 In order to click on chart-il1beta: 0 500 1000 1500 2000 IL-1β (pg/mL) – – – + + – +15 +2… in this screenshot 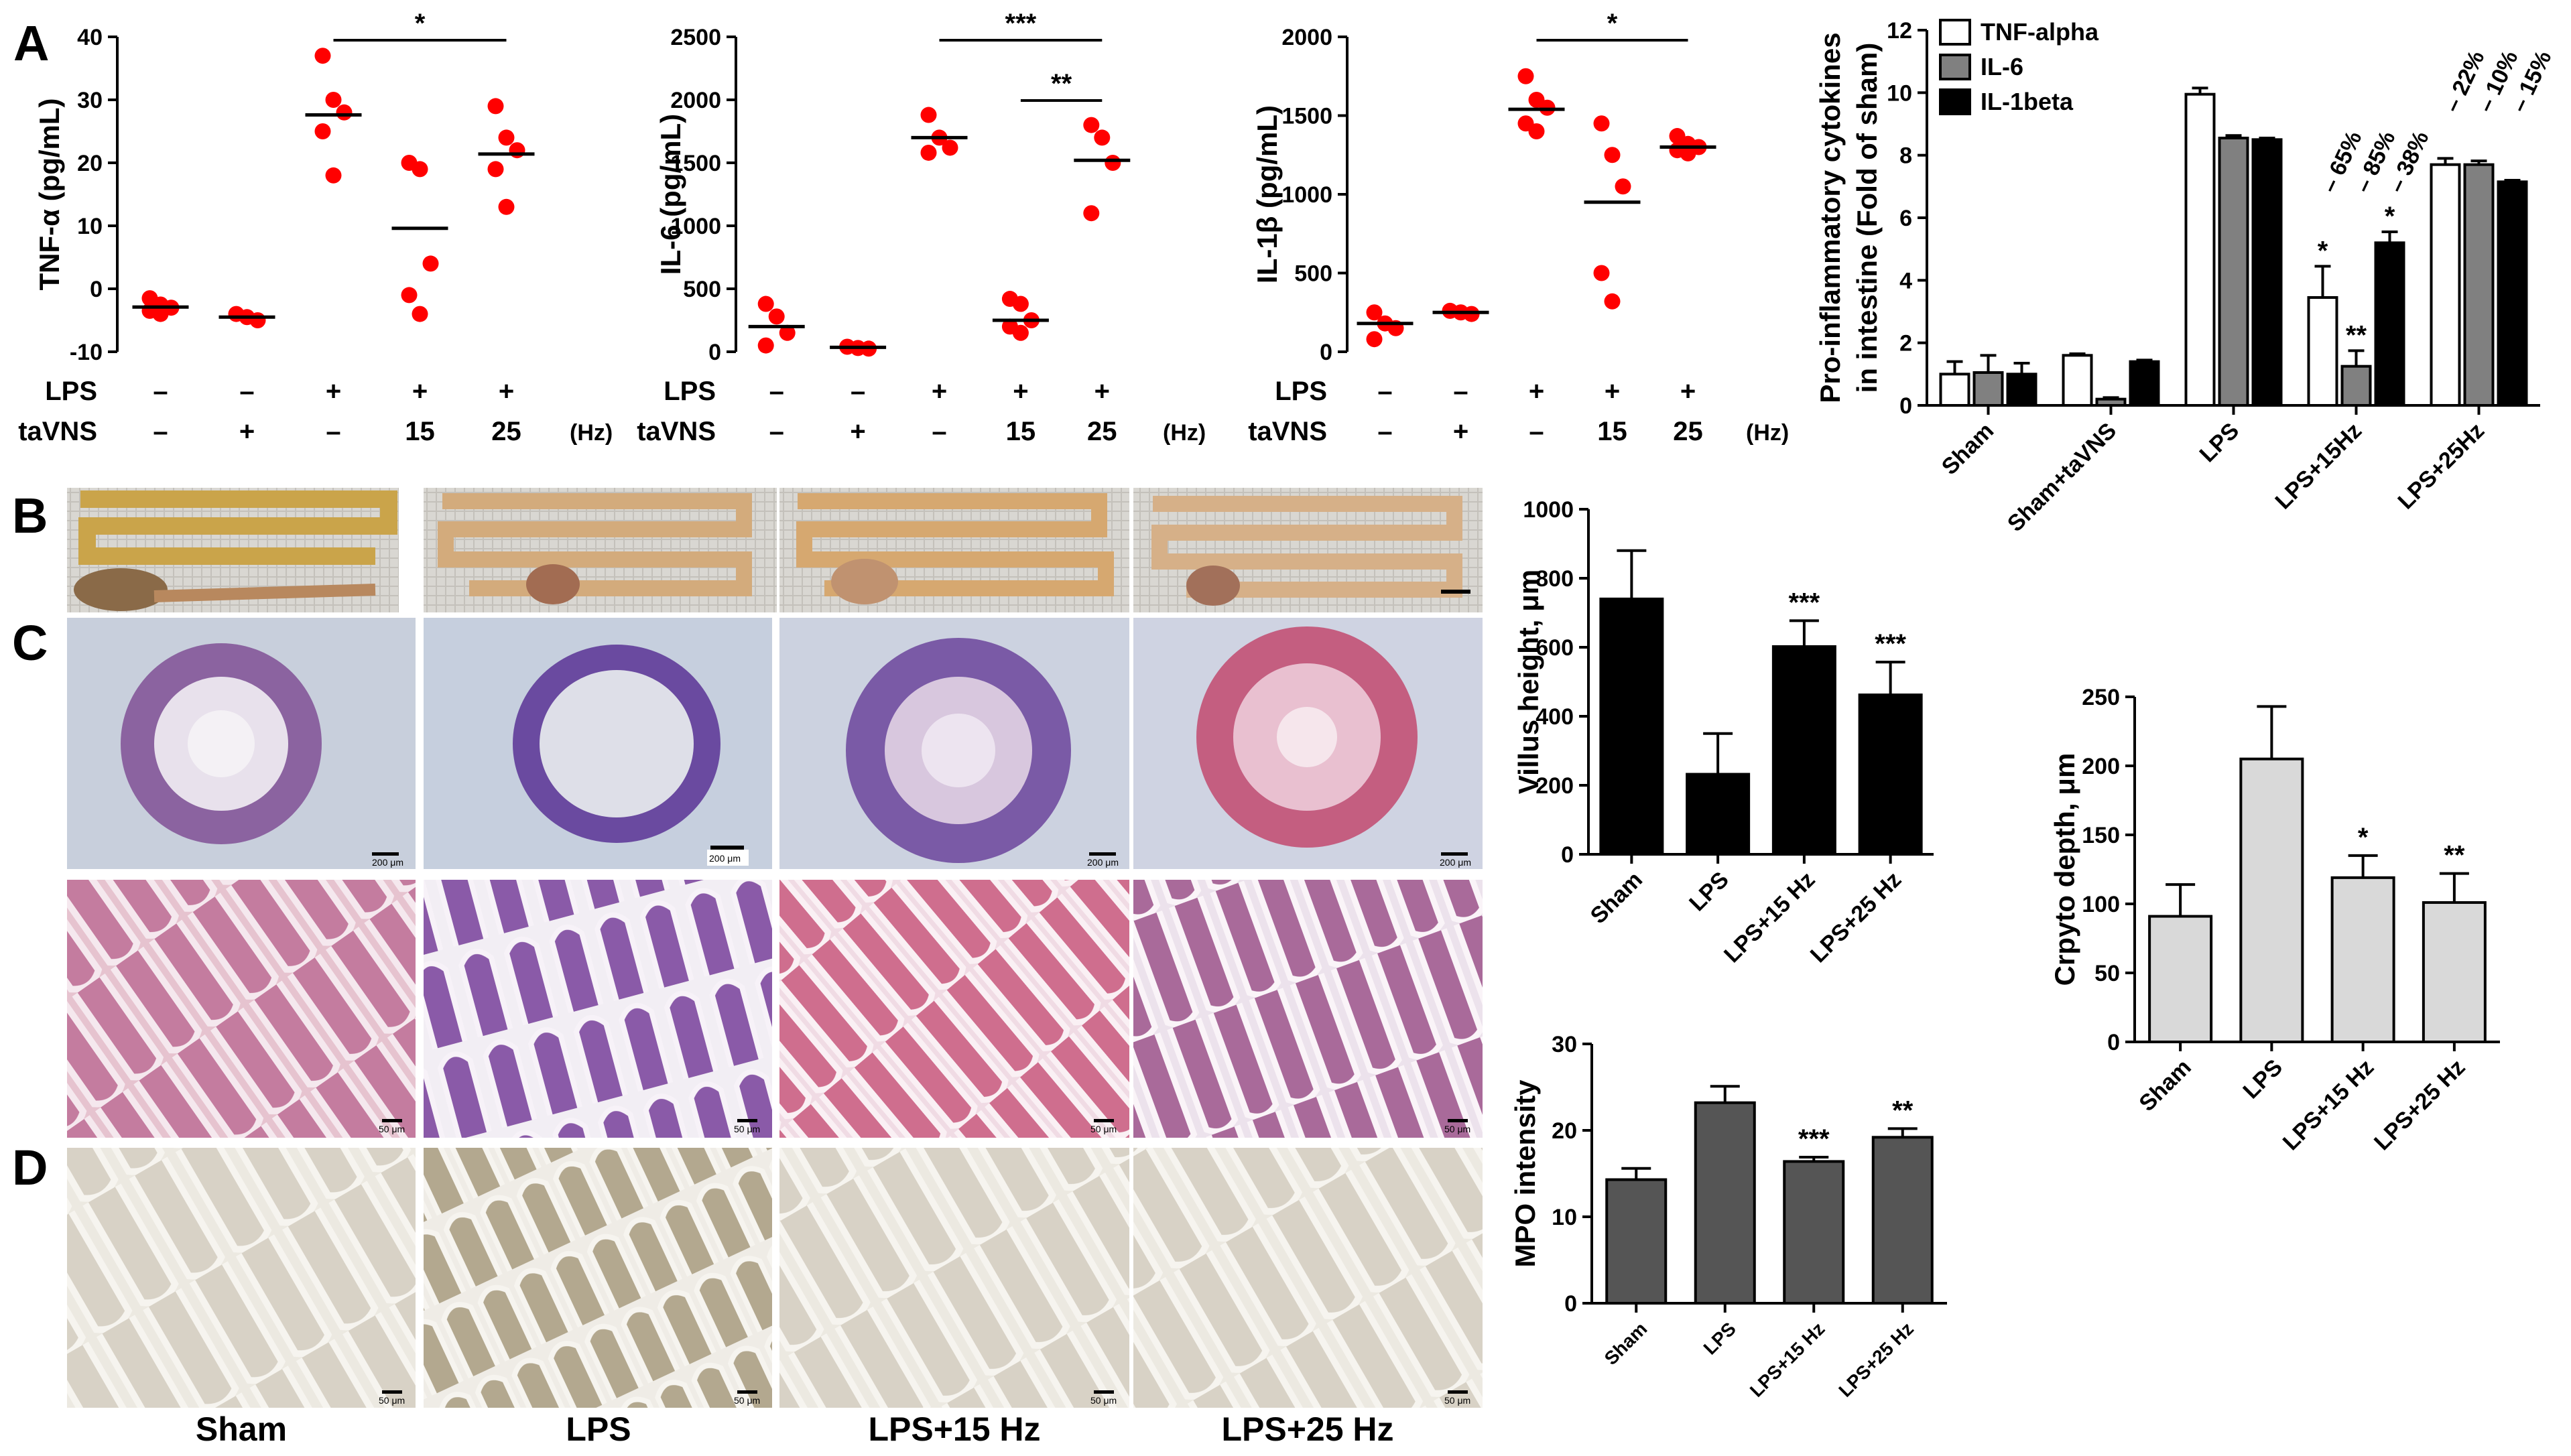, I will do `click(1518, 227)`.